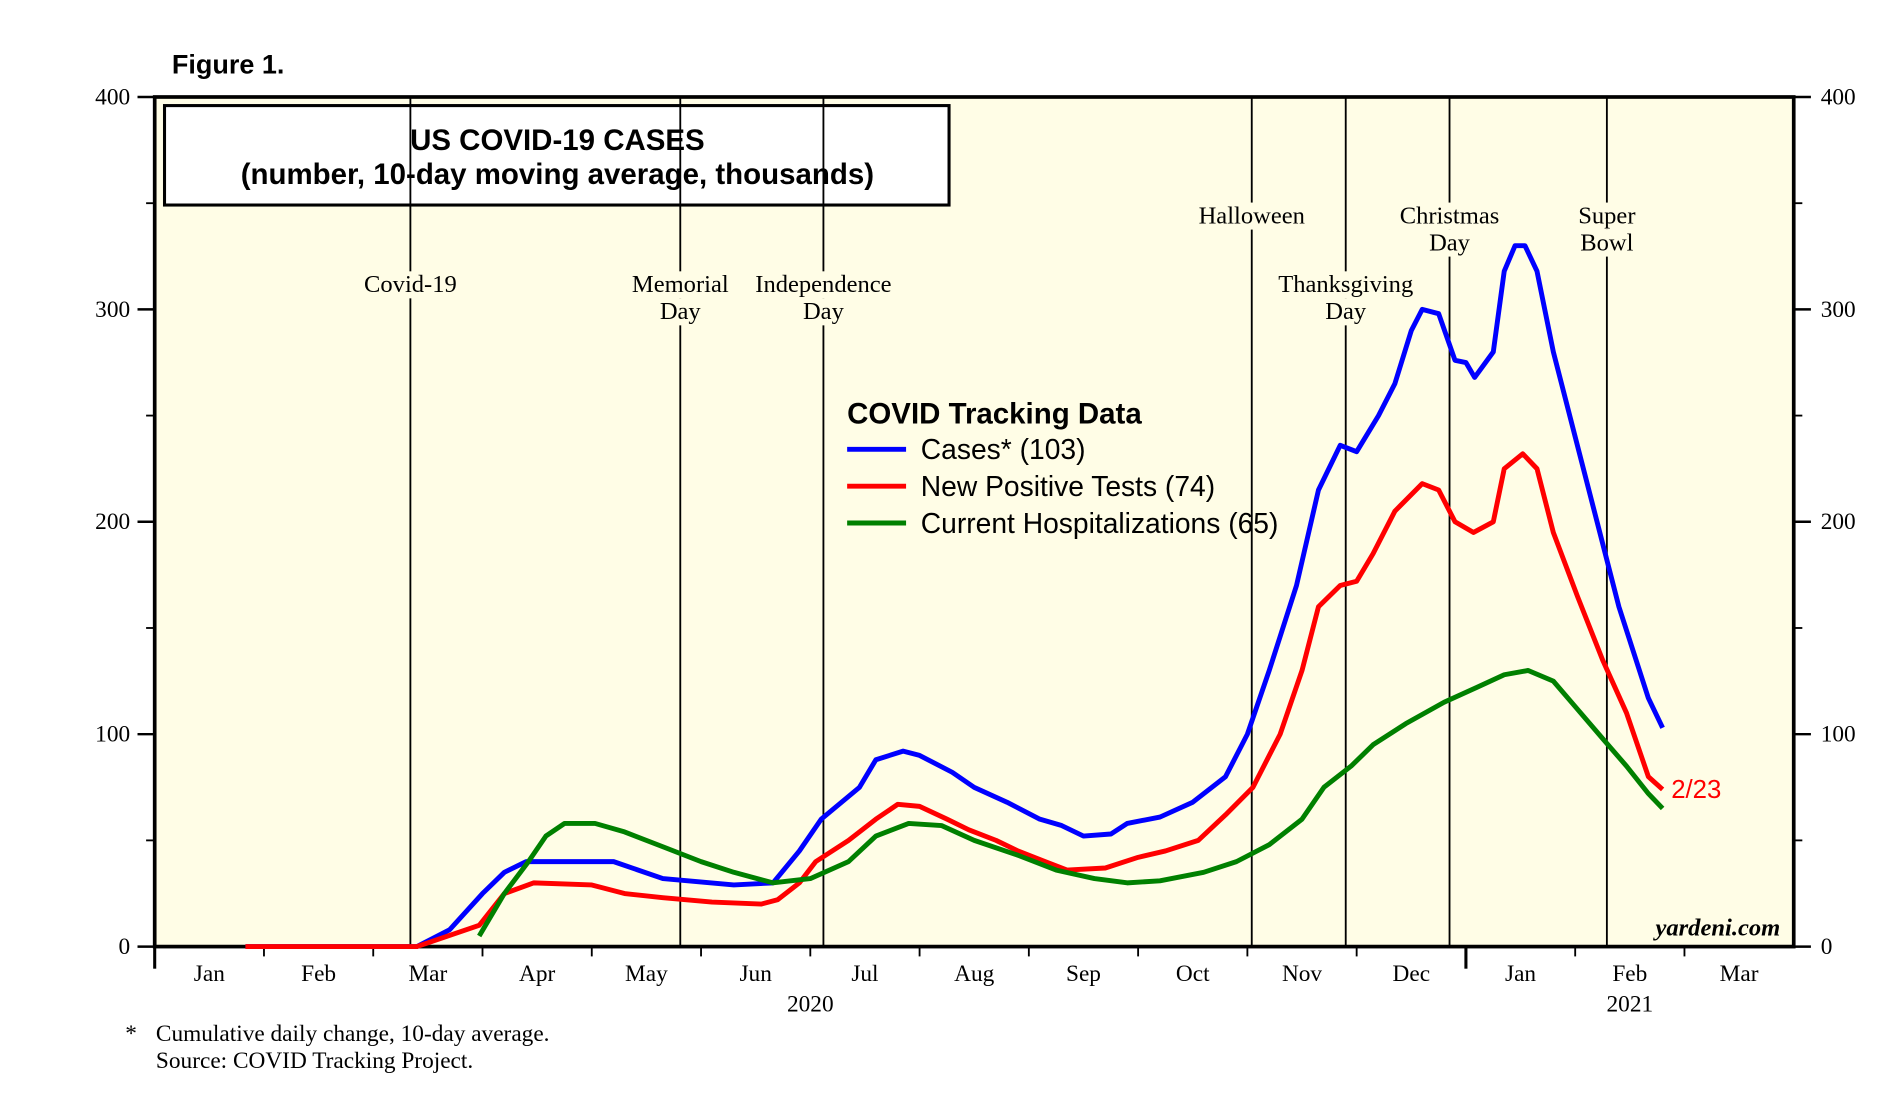 The image size is (1903, 1103). What do you see at coordinates (228, 65) in the screenshot?
I see `figure-label: Figure 1.` at bounding box center [228, 65].